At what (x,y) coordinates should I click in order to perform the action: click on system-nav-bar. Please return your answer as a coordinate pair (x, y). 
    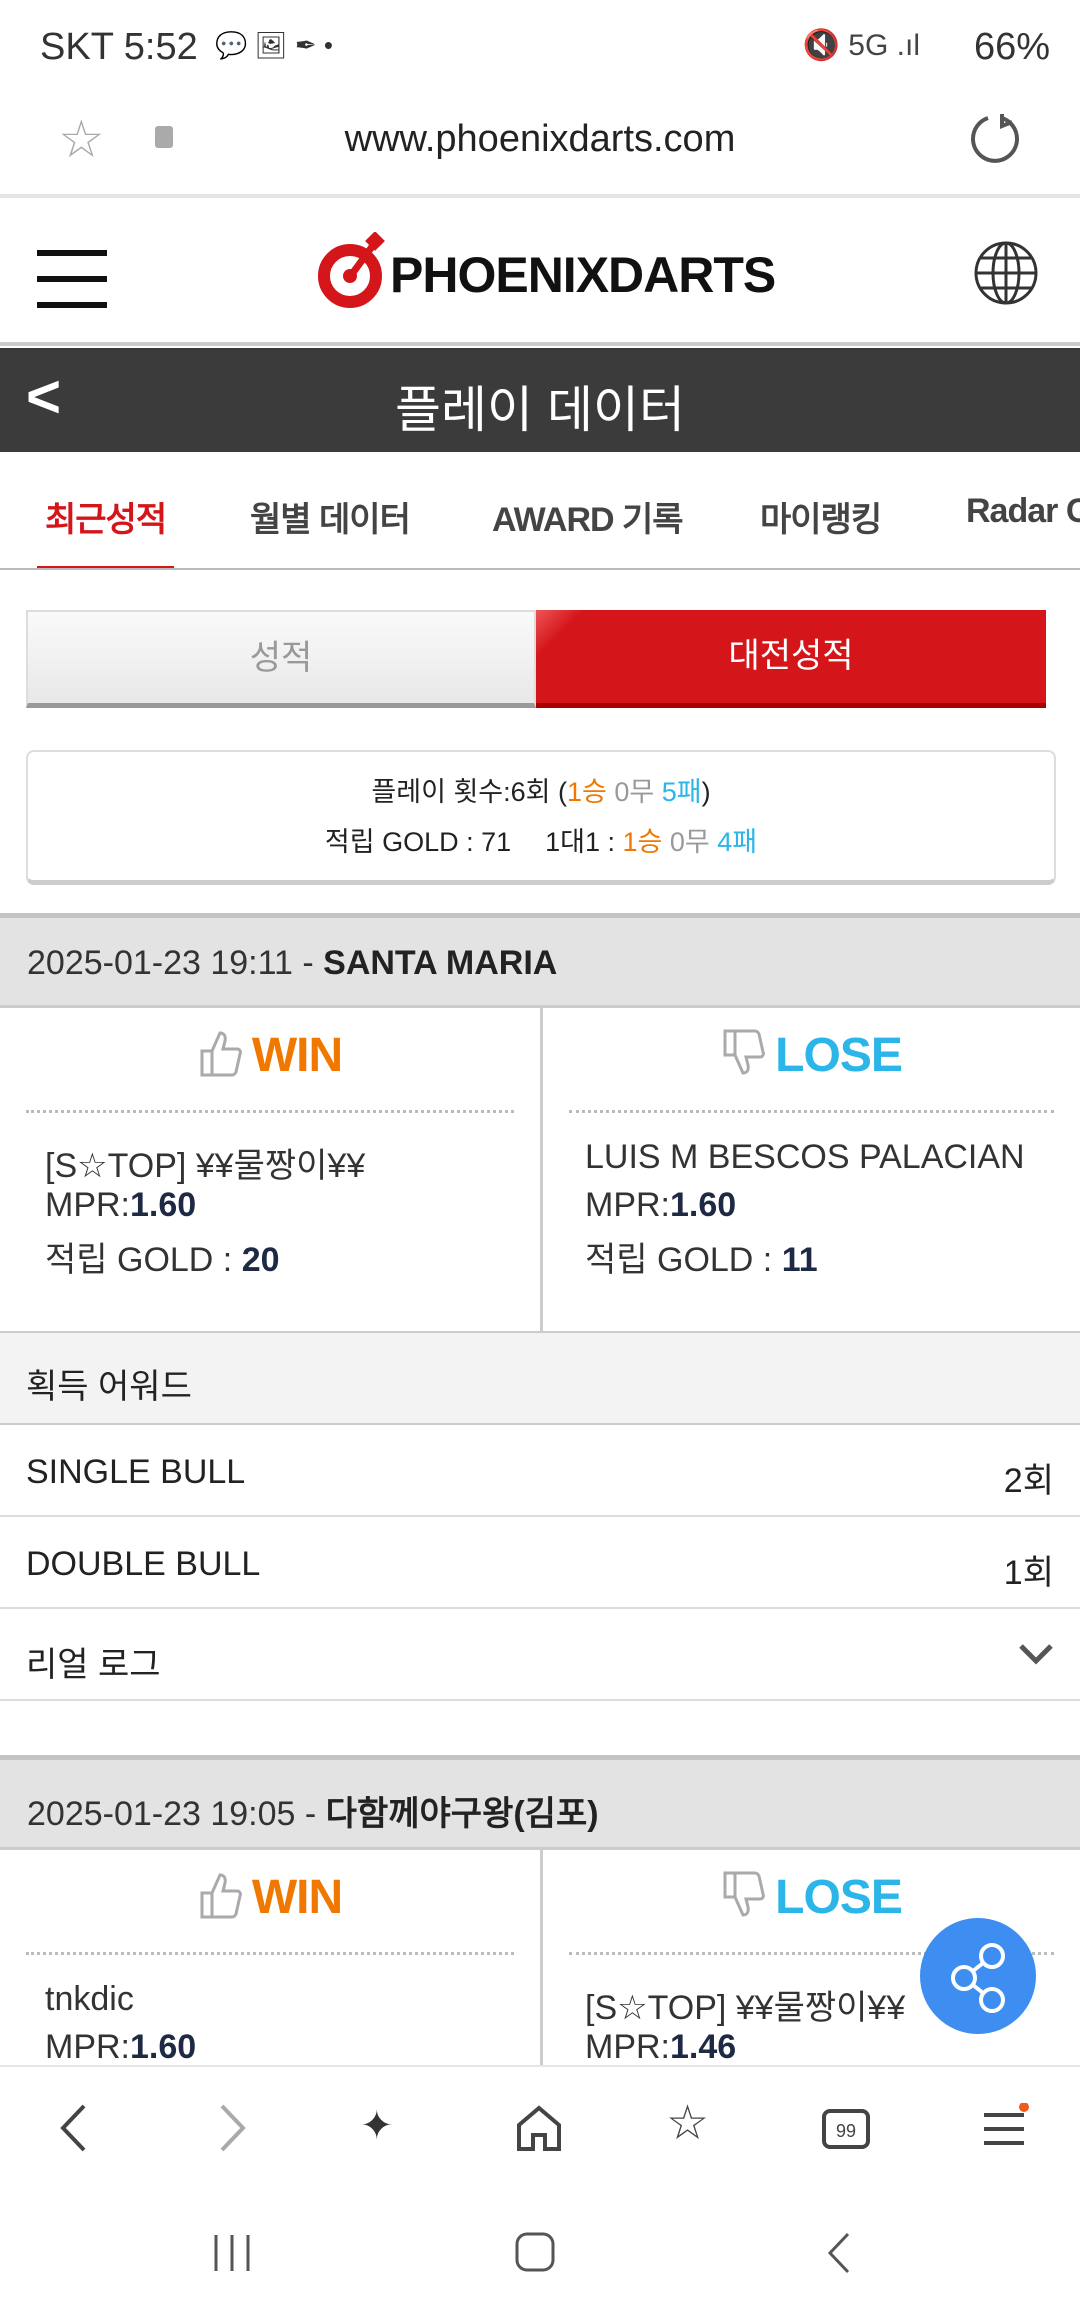
    Looking at the image, I should click on (540, 2254).